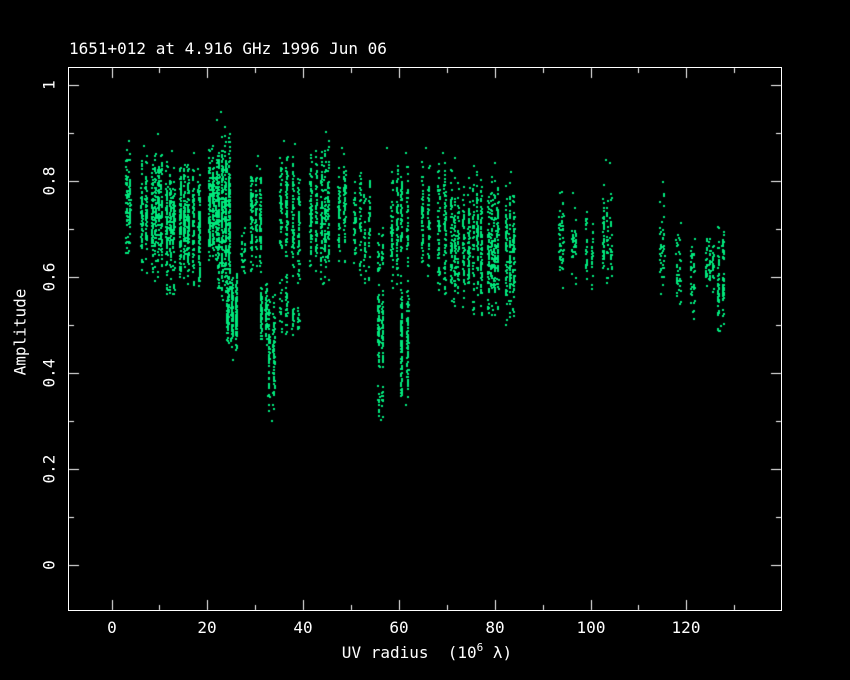 The height and width of the screenshot is (680, 850). I want to click on x-tick-label: 20, so click(207, 627).